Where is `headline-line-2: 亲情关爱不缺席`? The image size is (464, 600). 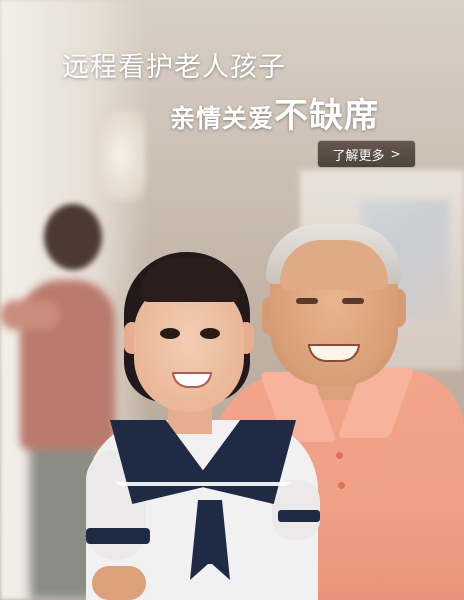
headline-line-2: 亲情关爱不缺席 is located at coordinates (274, 112).